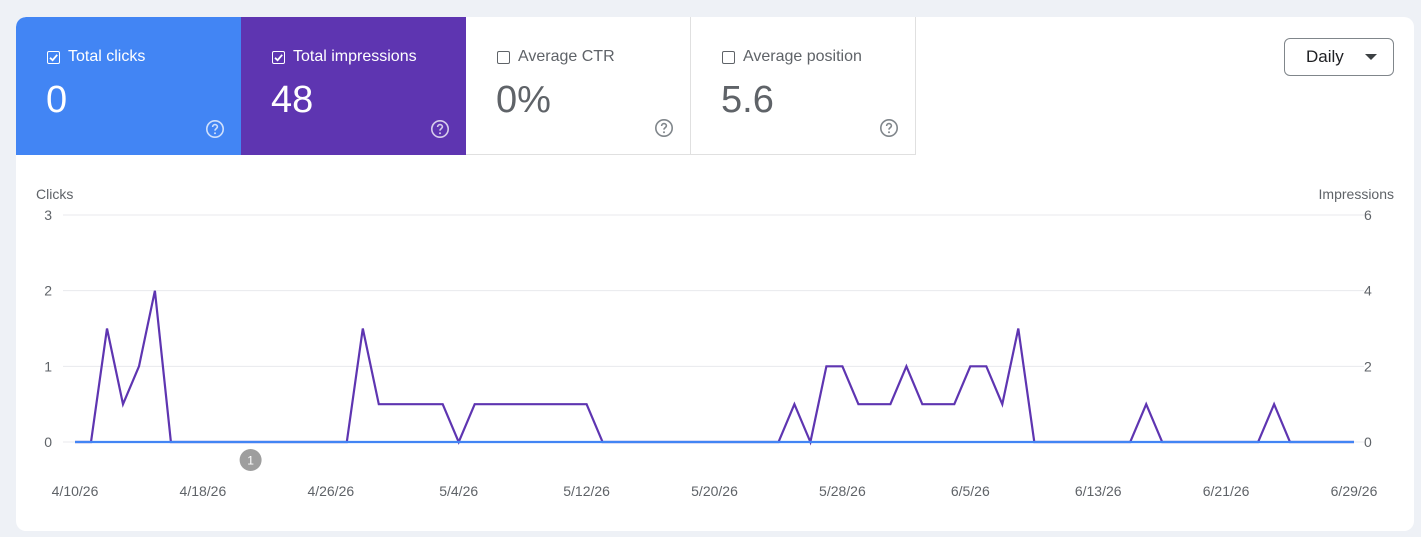  I want to click on period-dropdown-label: Daily, so click(1325, 56).